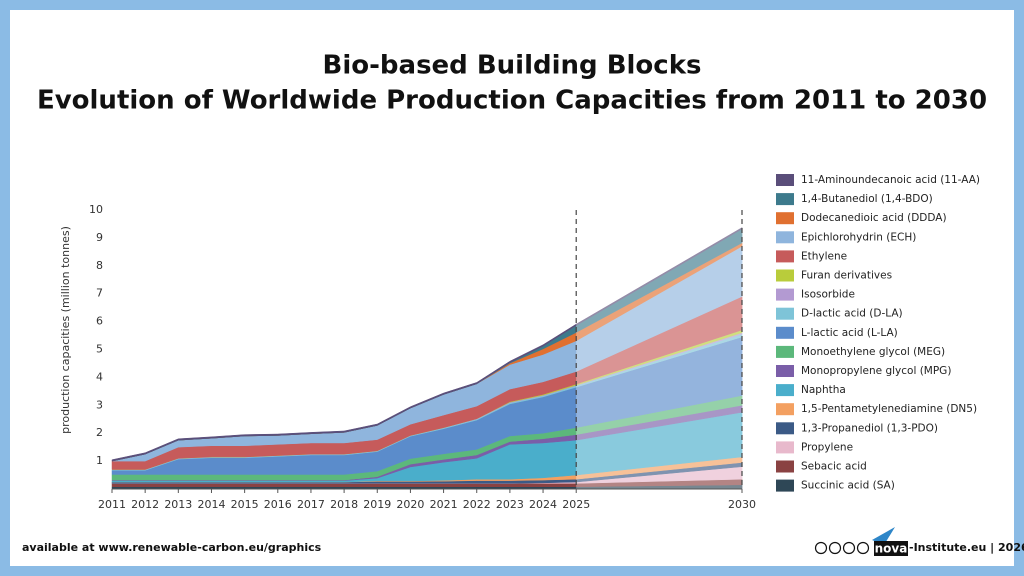  I want to click on legend-label: Sebacic acid, so click(834, 467).